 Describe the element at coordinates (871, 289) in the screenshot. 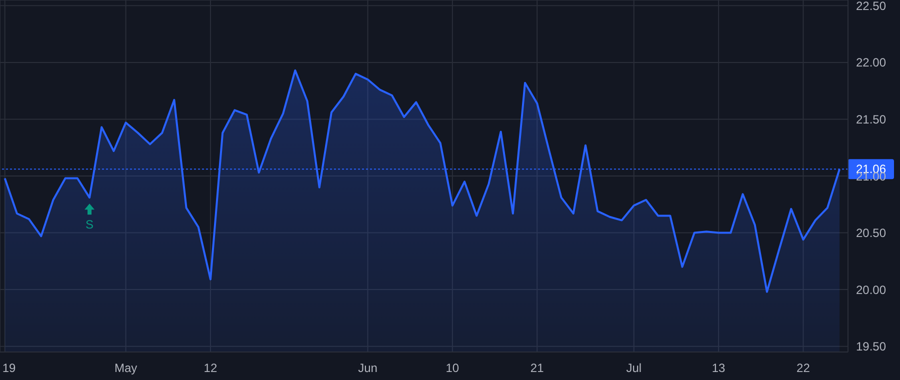

I see `y-tick-label: 20.00` at that location.